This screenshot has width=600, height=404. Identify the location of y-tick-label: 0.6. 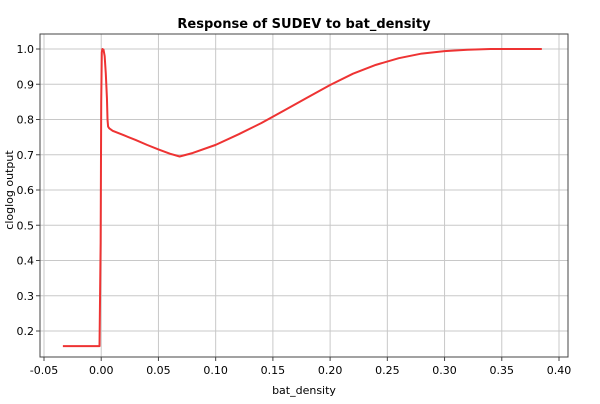
(26, 190).